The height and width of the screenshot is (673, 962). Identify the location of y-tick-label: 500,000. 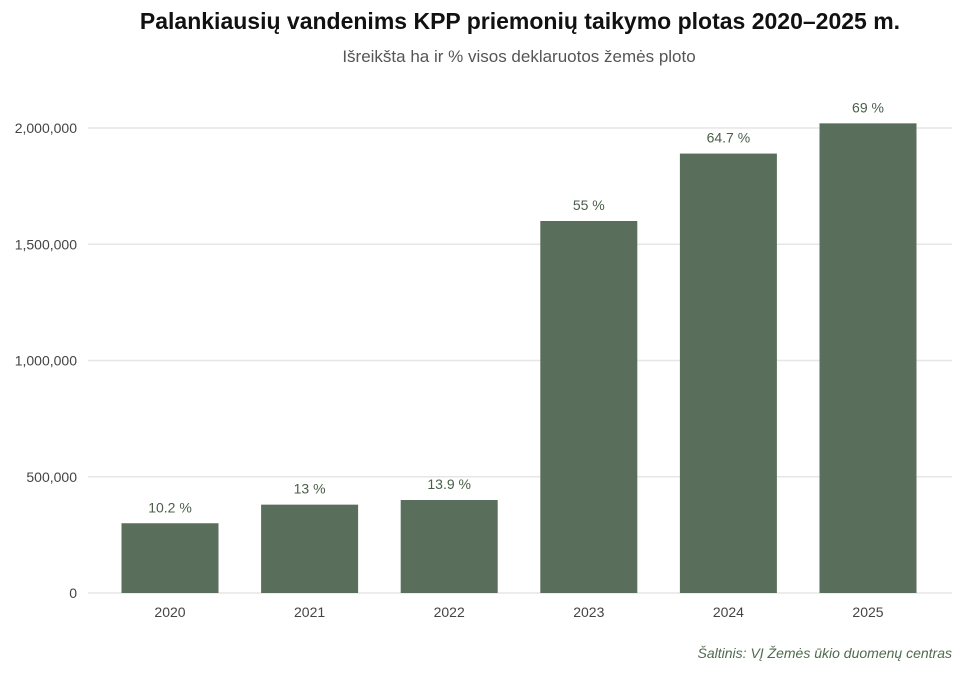
(51, 477).